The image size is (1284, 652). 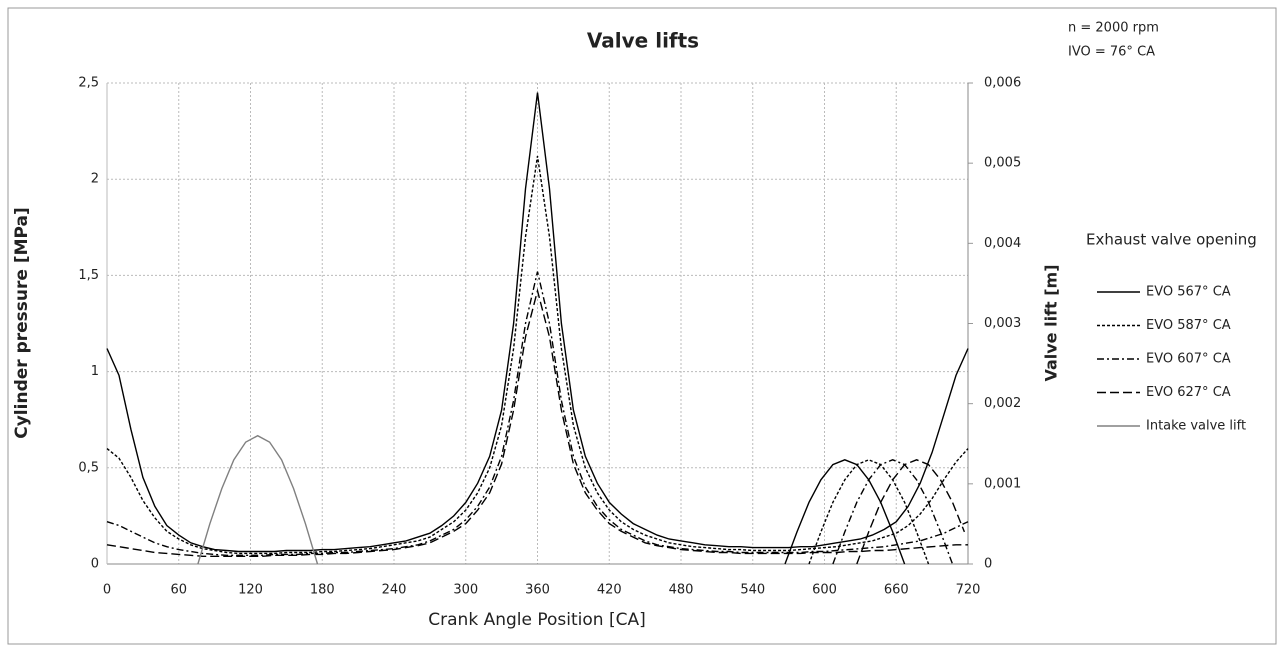 I want to click on y2-tick-label: 0,002, so click(x=1002, y=403).